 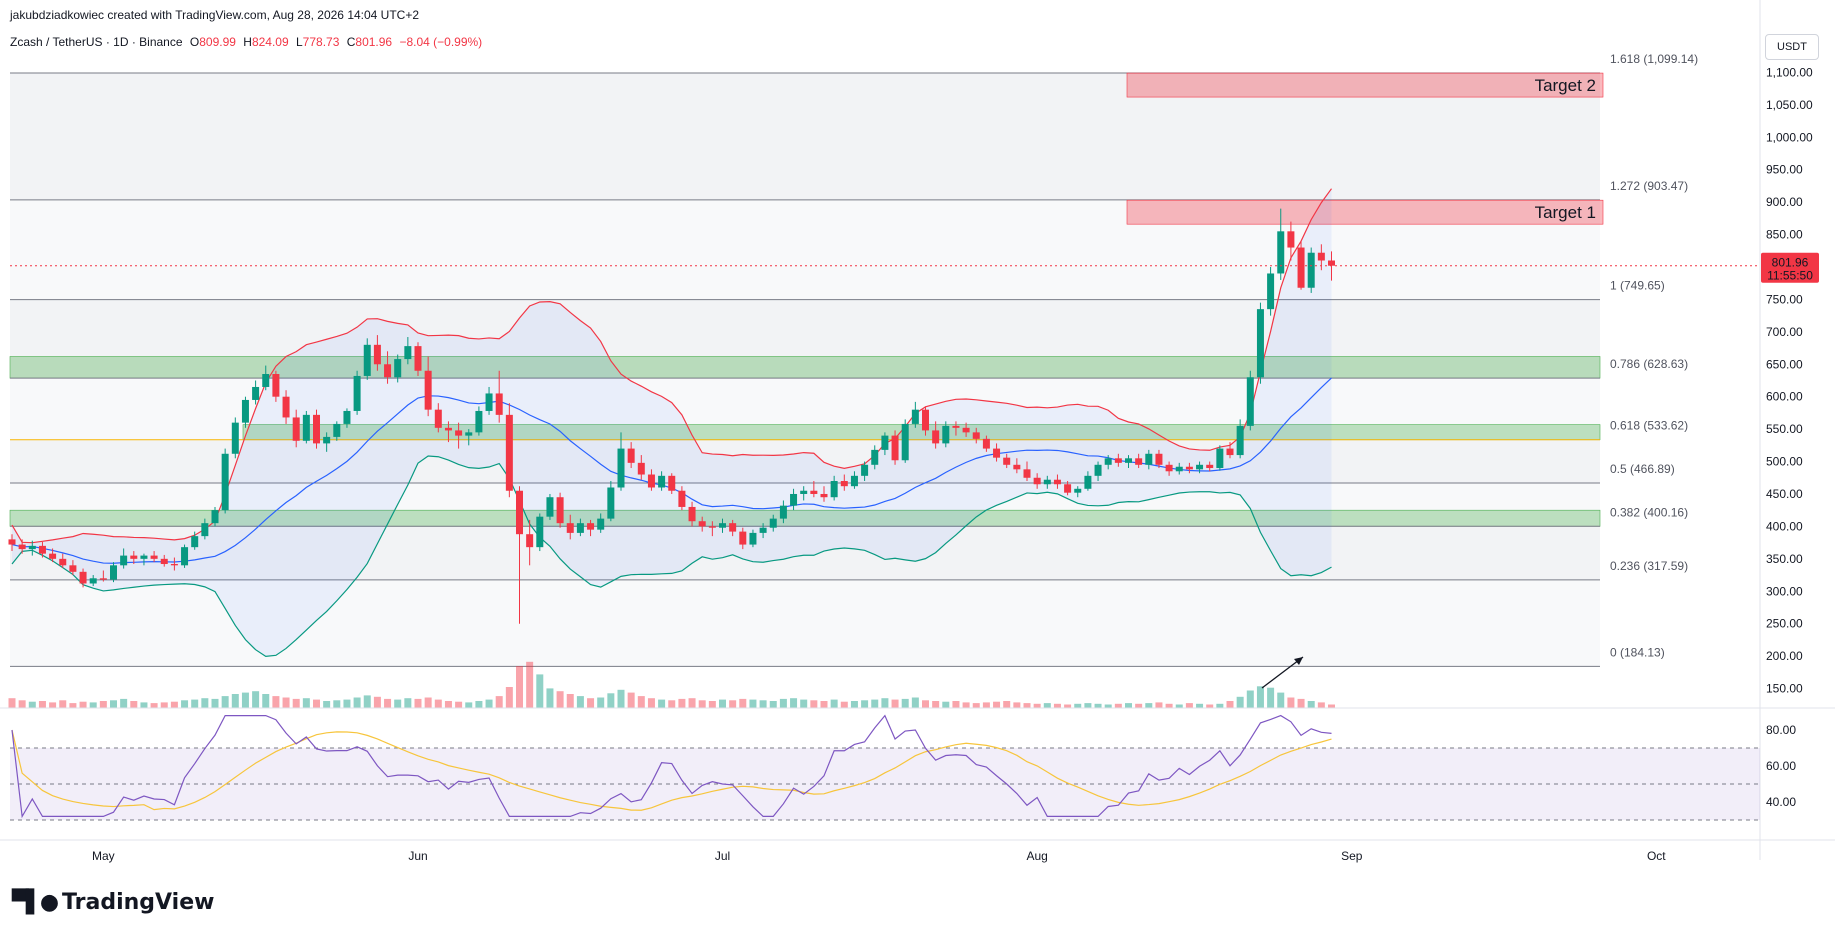 What do you see at coordinates (1792, 47) in the screenshot?
I see `currency-selector: USDT` at bounding box center [1792, 47].